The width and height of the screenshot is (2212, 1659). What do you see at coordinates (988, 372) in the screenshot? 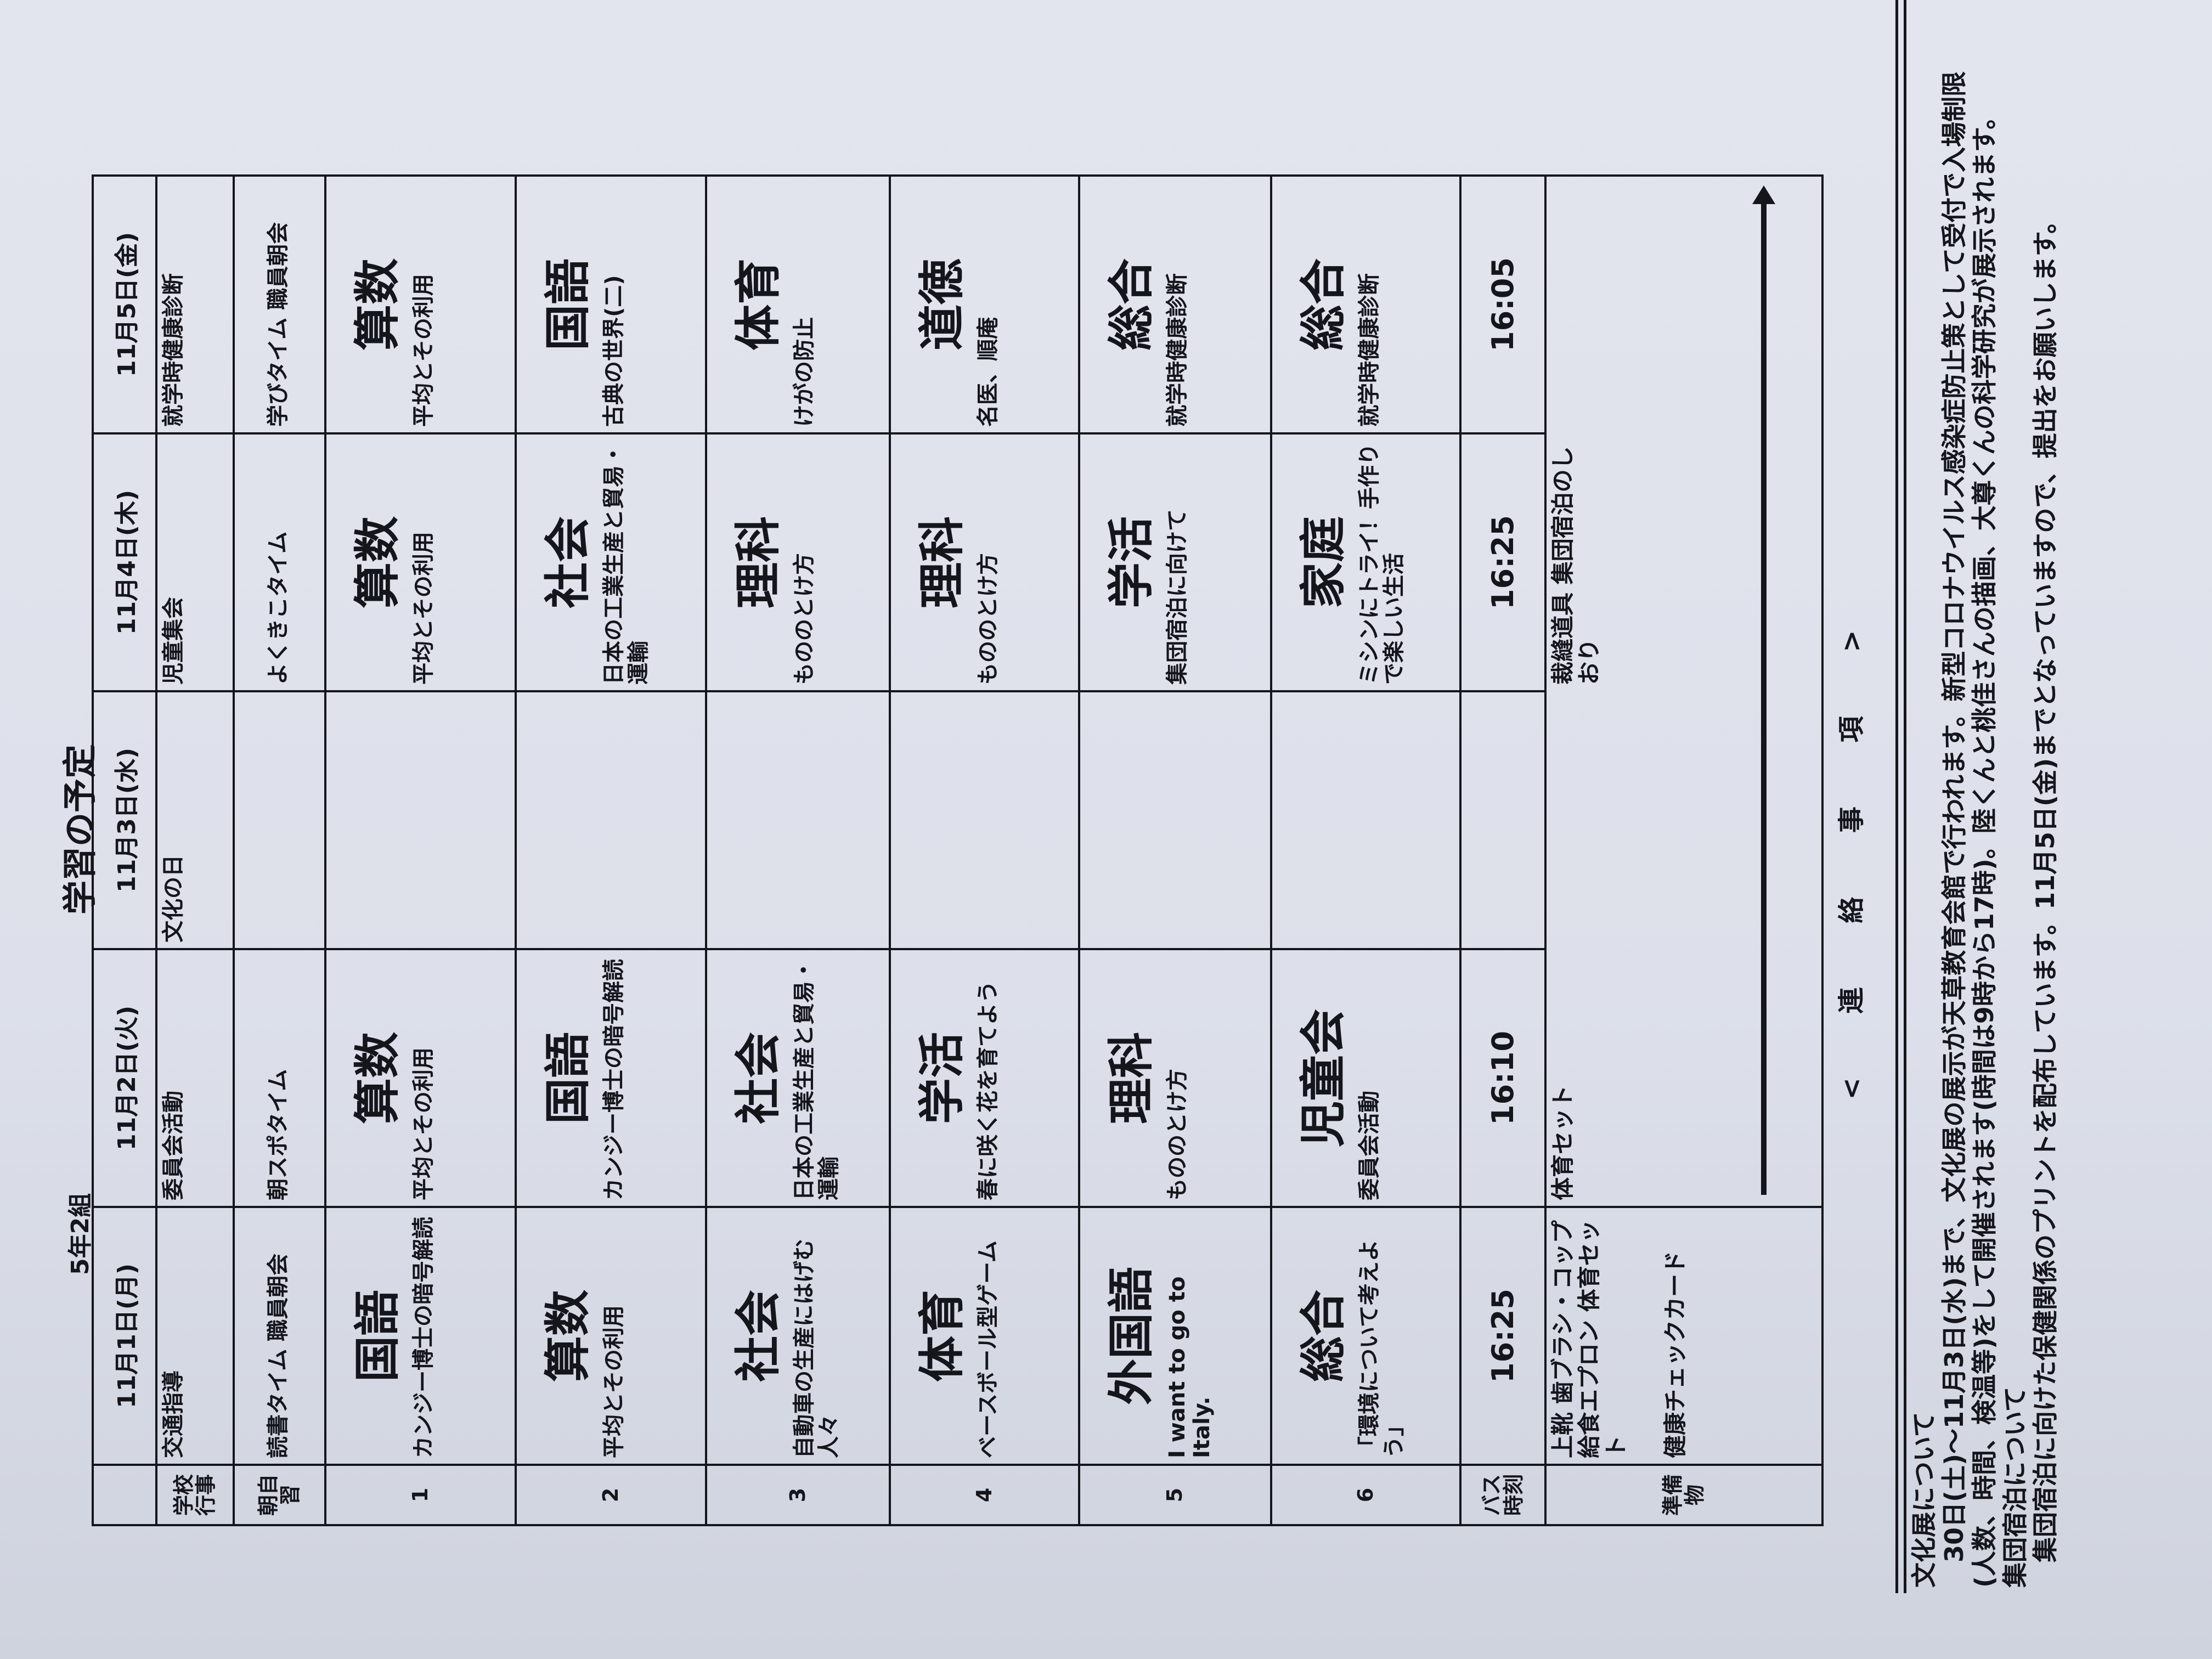
I see `lesson-topic: 名医、順庵` at bounding box center [988, 372].